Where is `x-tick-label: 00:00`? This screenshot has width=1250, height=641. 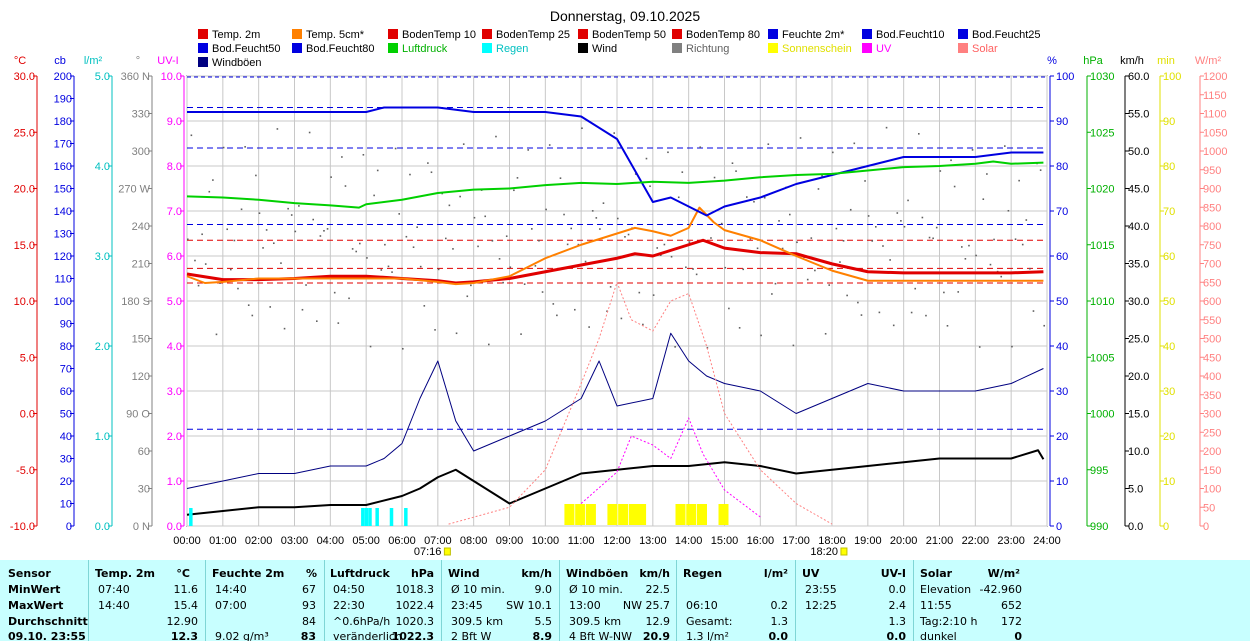 x-tick-label: 00:00 is located at coordinates (187, 541).